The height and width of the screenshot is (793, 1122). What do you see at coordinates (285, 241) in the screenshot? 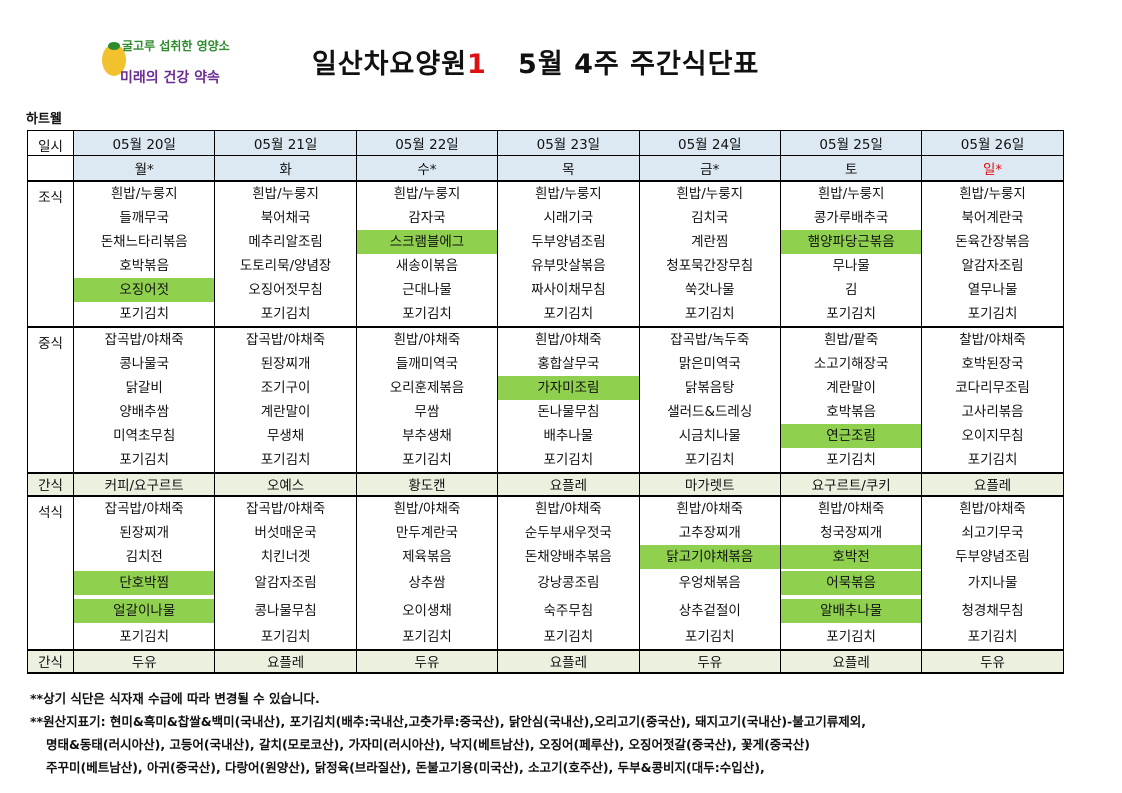
I see `menu-item: 메추리알조림` at bounding box center [285, 241].